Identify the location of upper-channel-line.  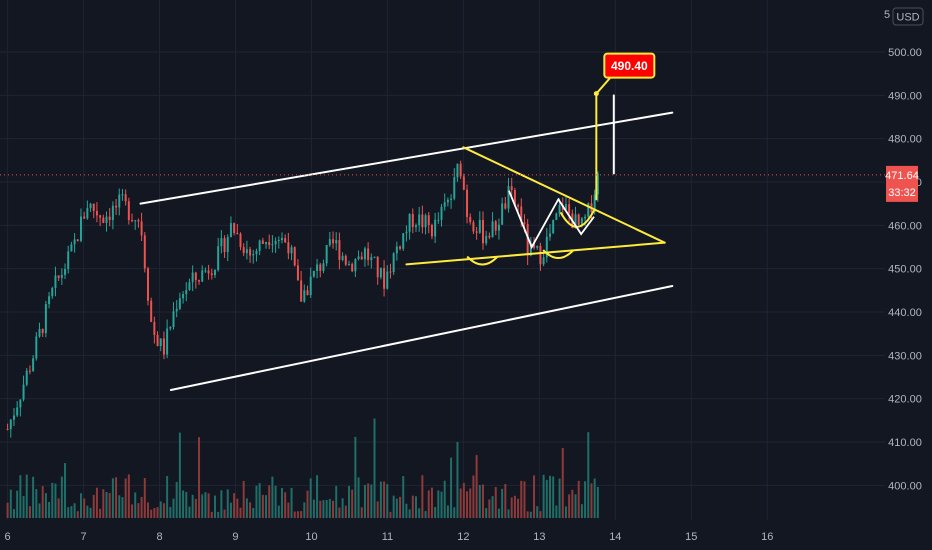
(406, 158).